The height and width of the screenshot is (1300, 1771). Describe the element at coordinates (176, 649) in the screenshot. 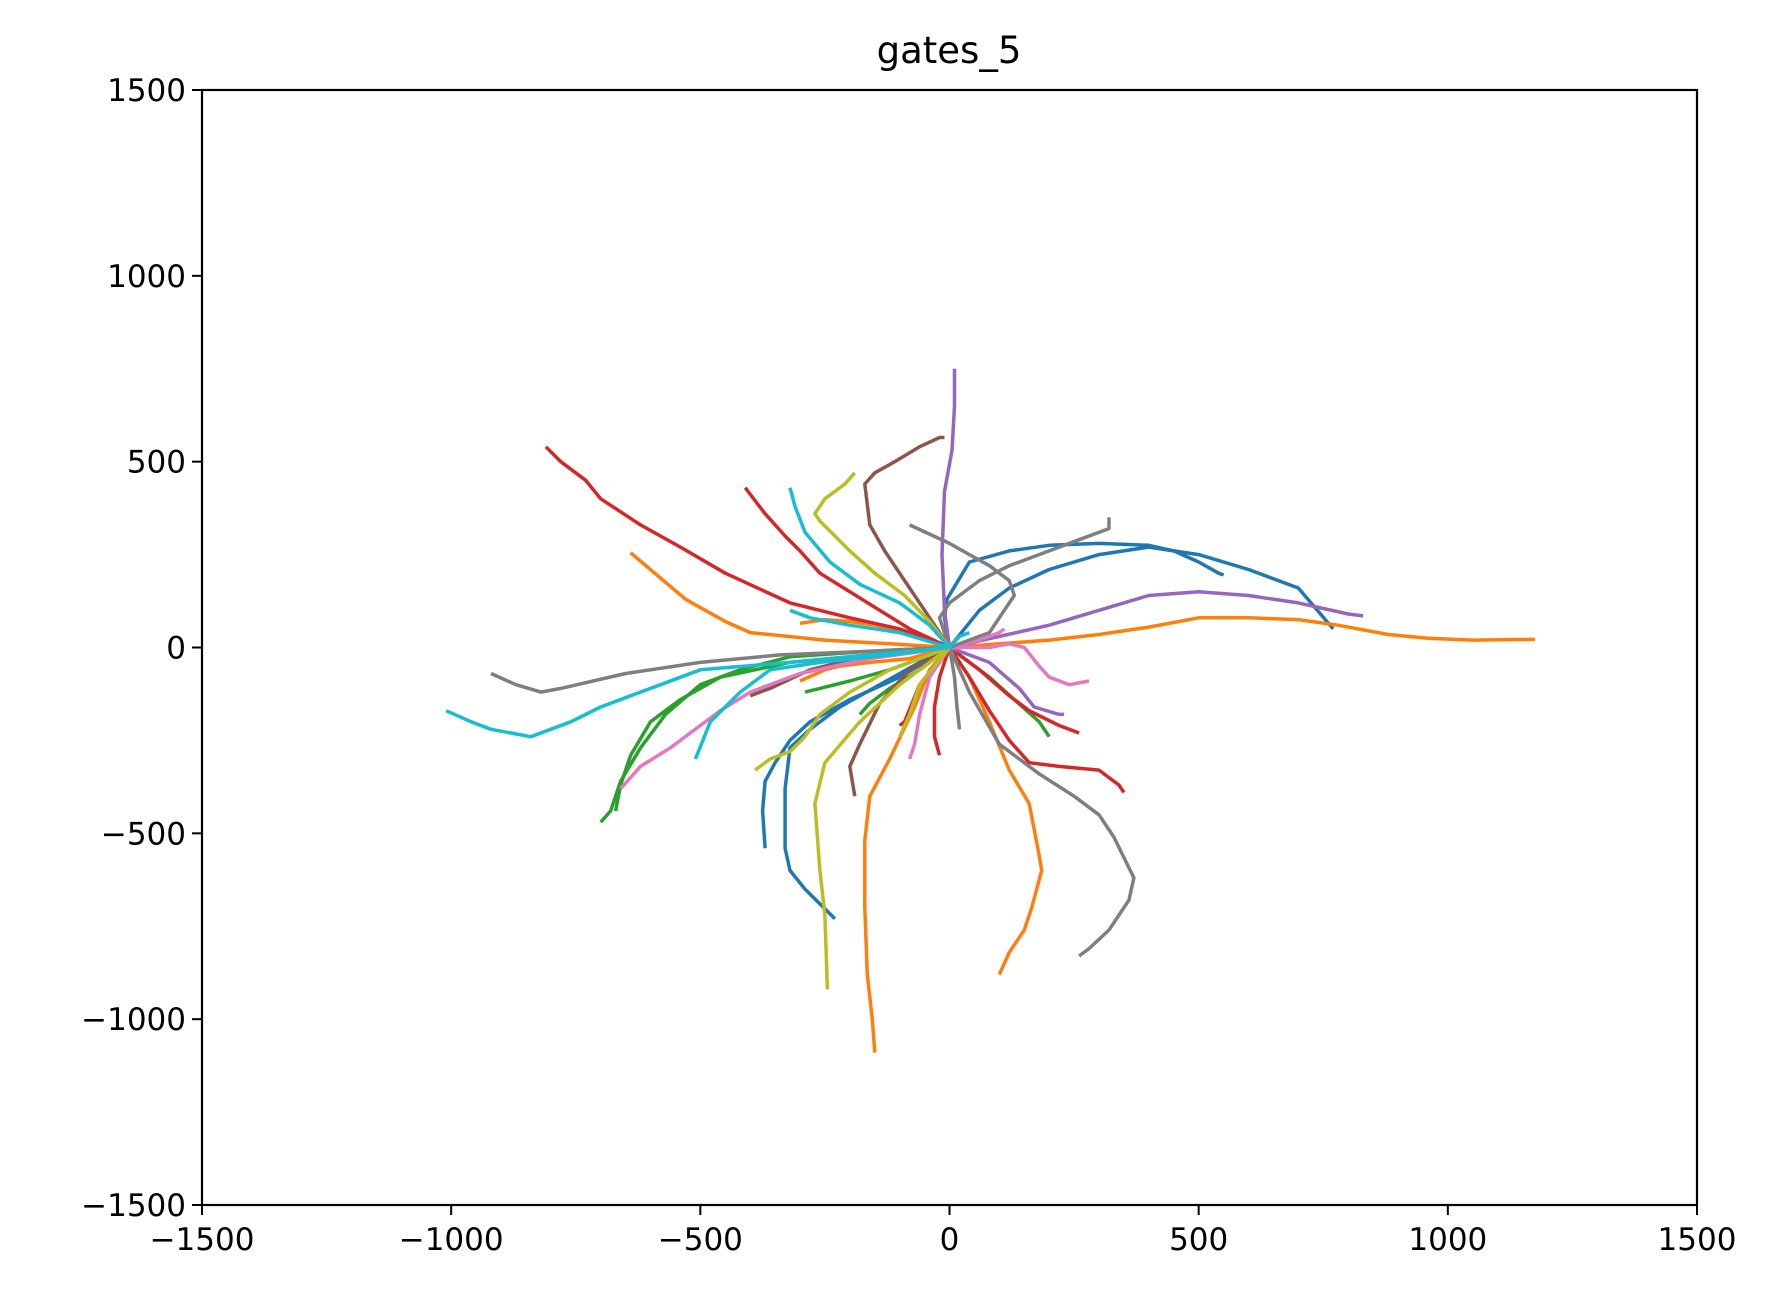

I see `y-tick-label: 0` at that location.